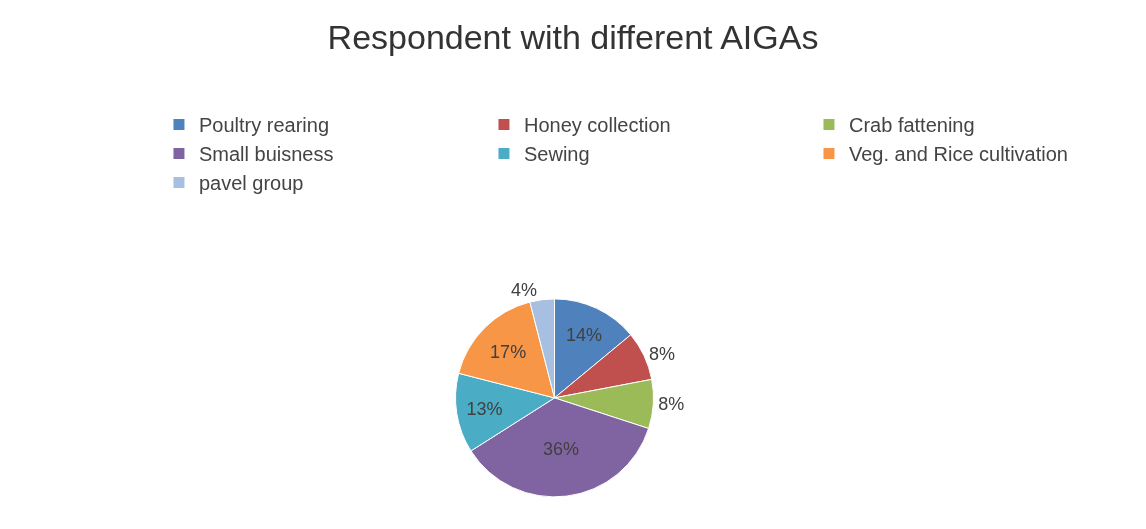  What do you see at coordinates (524, 289) in the screenshot?
I see `data-label: 4%` at bounding box center [524, 289].